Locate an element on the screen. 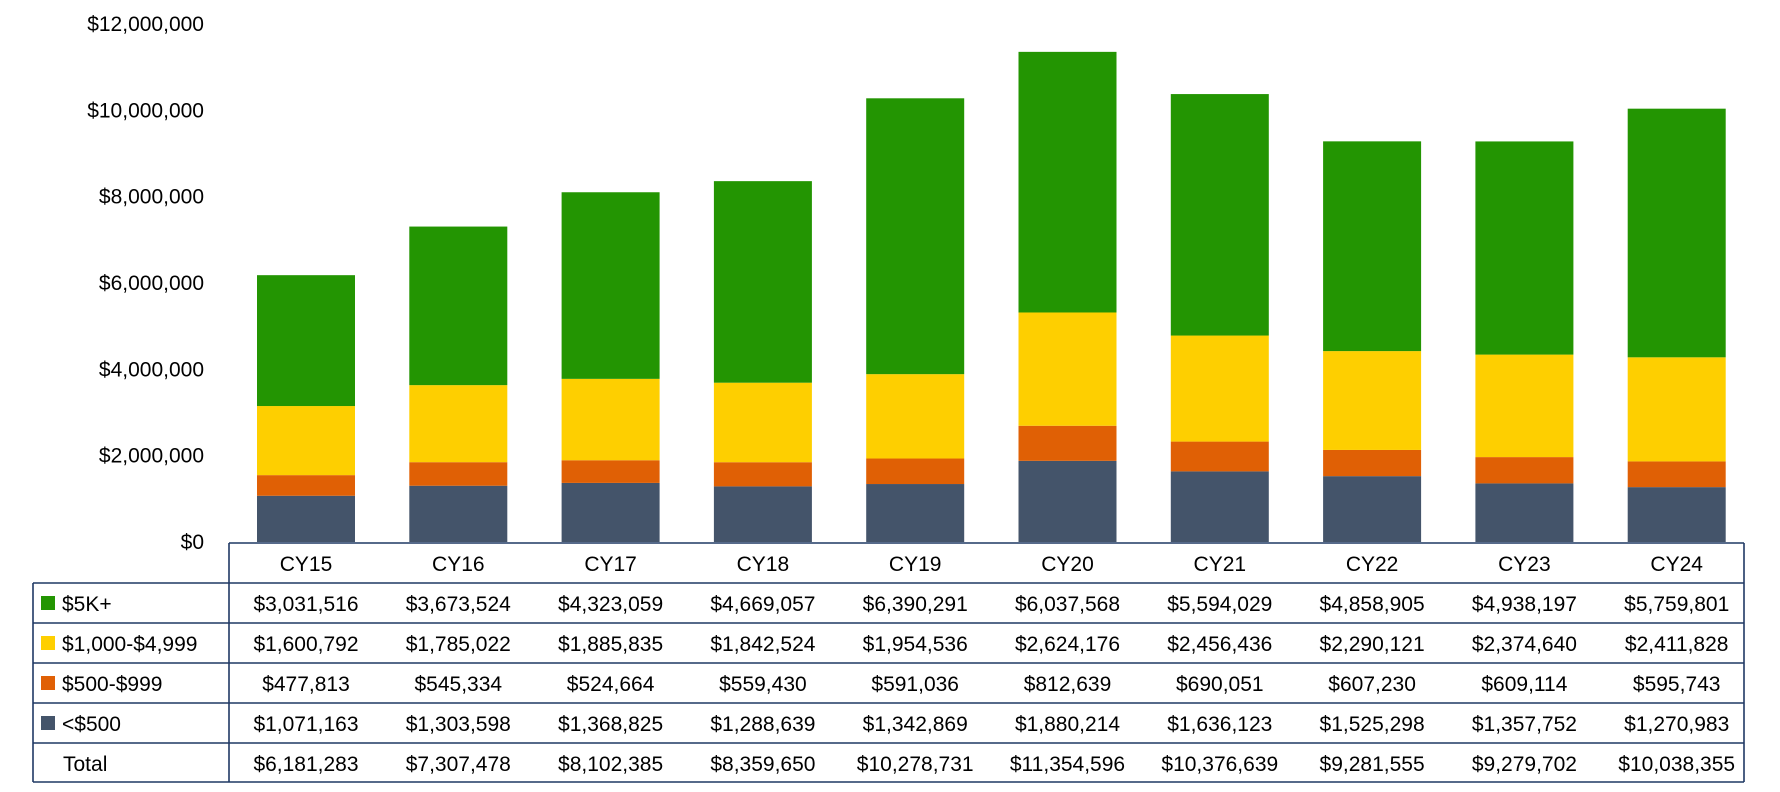 Image resolution: width=1780 pixels, height=792 pixels. table-cell-value: $1,303,598 is located at coordinates (458, 724).